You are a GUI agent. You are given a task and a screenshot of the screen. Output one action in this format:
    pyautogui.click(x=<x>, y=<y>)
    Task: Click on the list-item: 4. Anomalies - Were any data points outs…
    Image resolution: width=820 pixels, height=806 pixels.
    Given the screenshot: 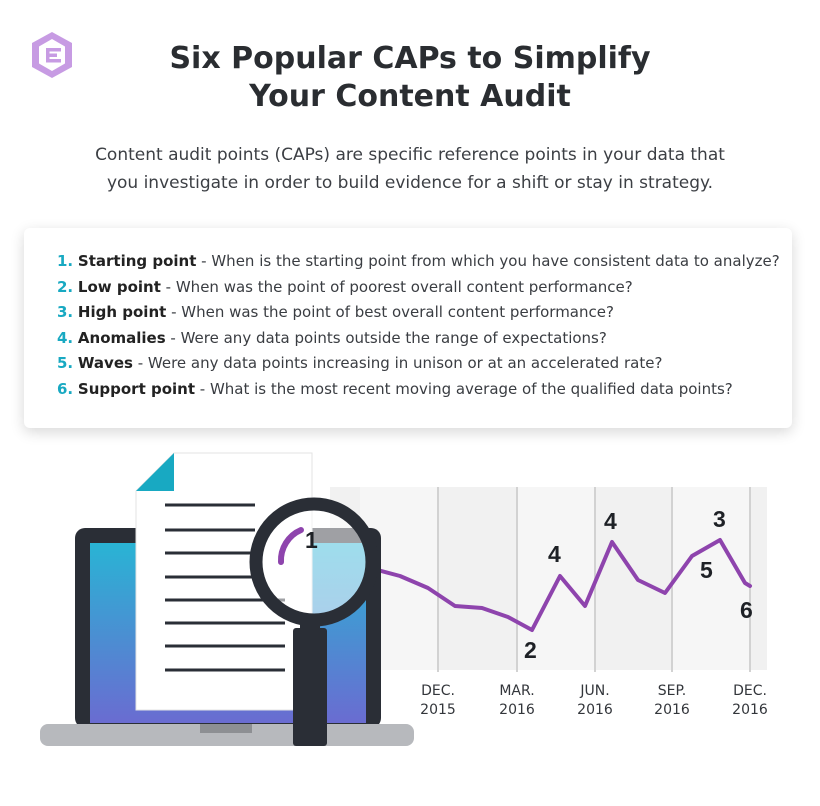 What is the action you would take?
    pyautogui.click(x=332, y=337)
    